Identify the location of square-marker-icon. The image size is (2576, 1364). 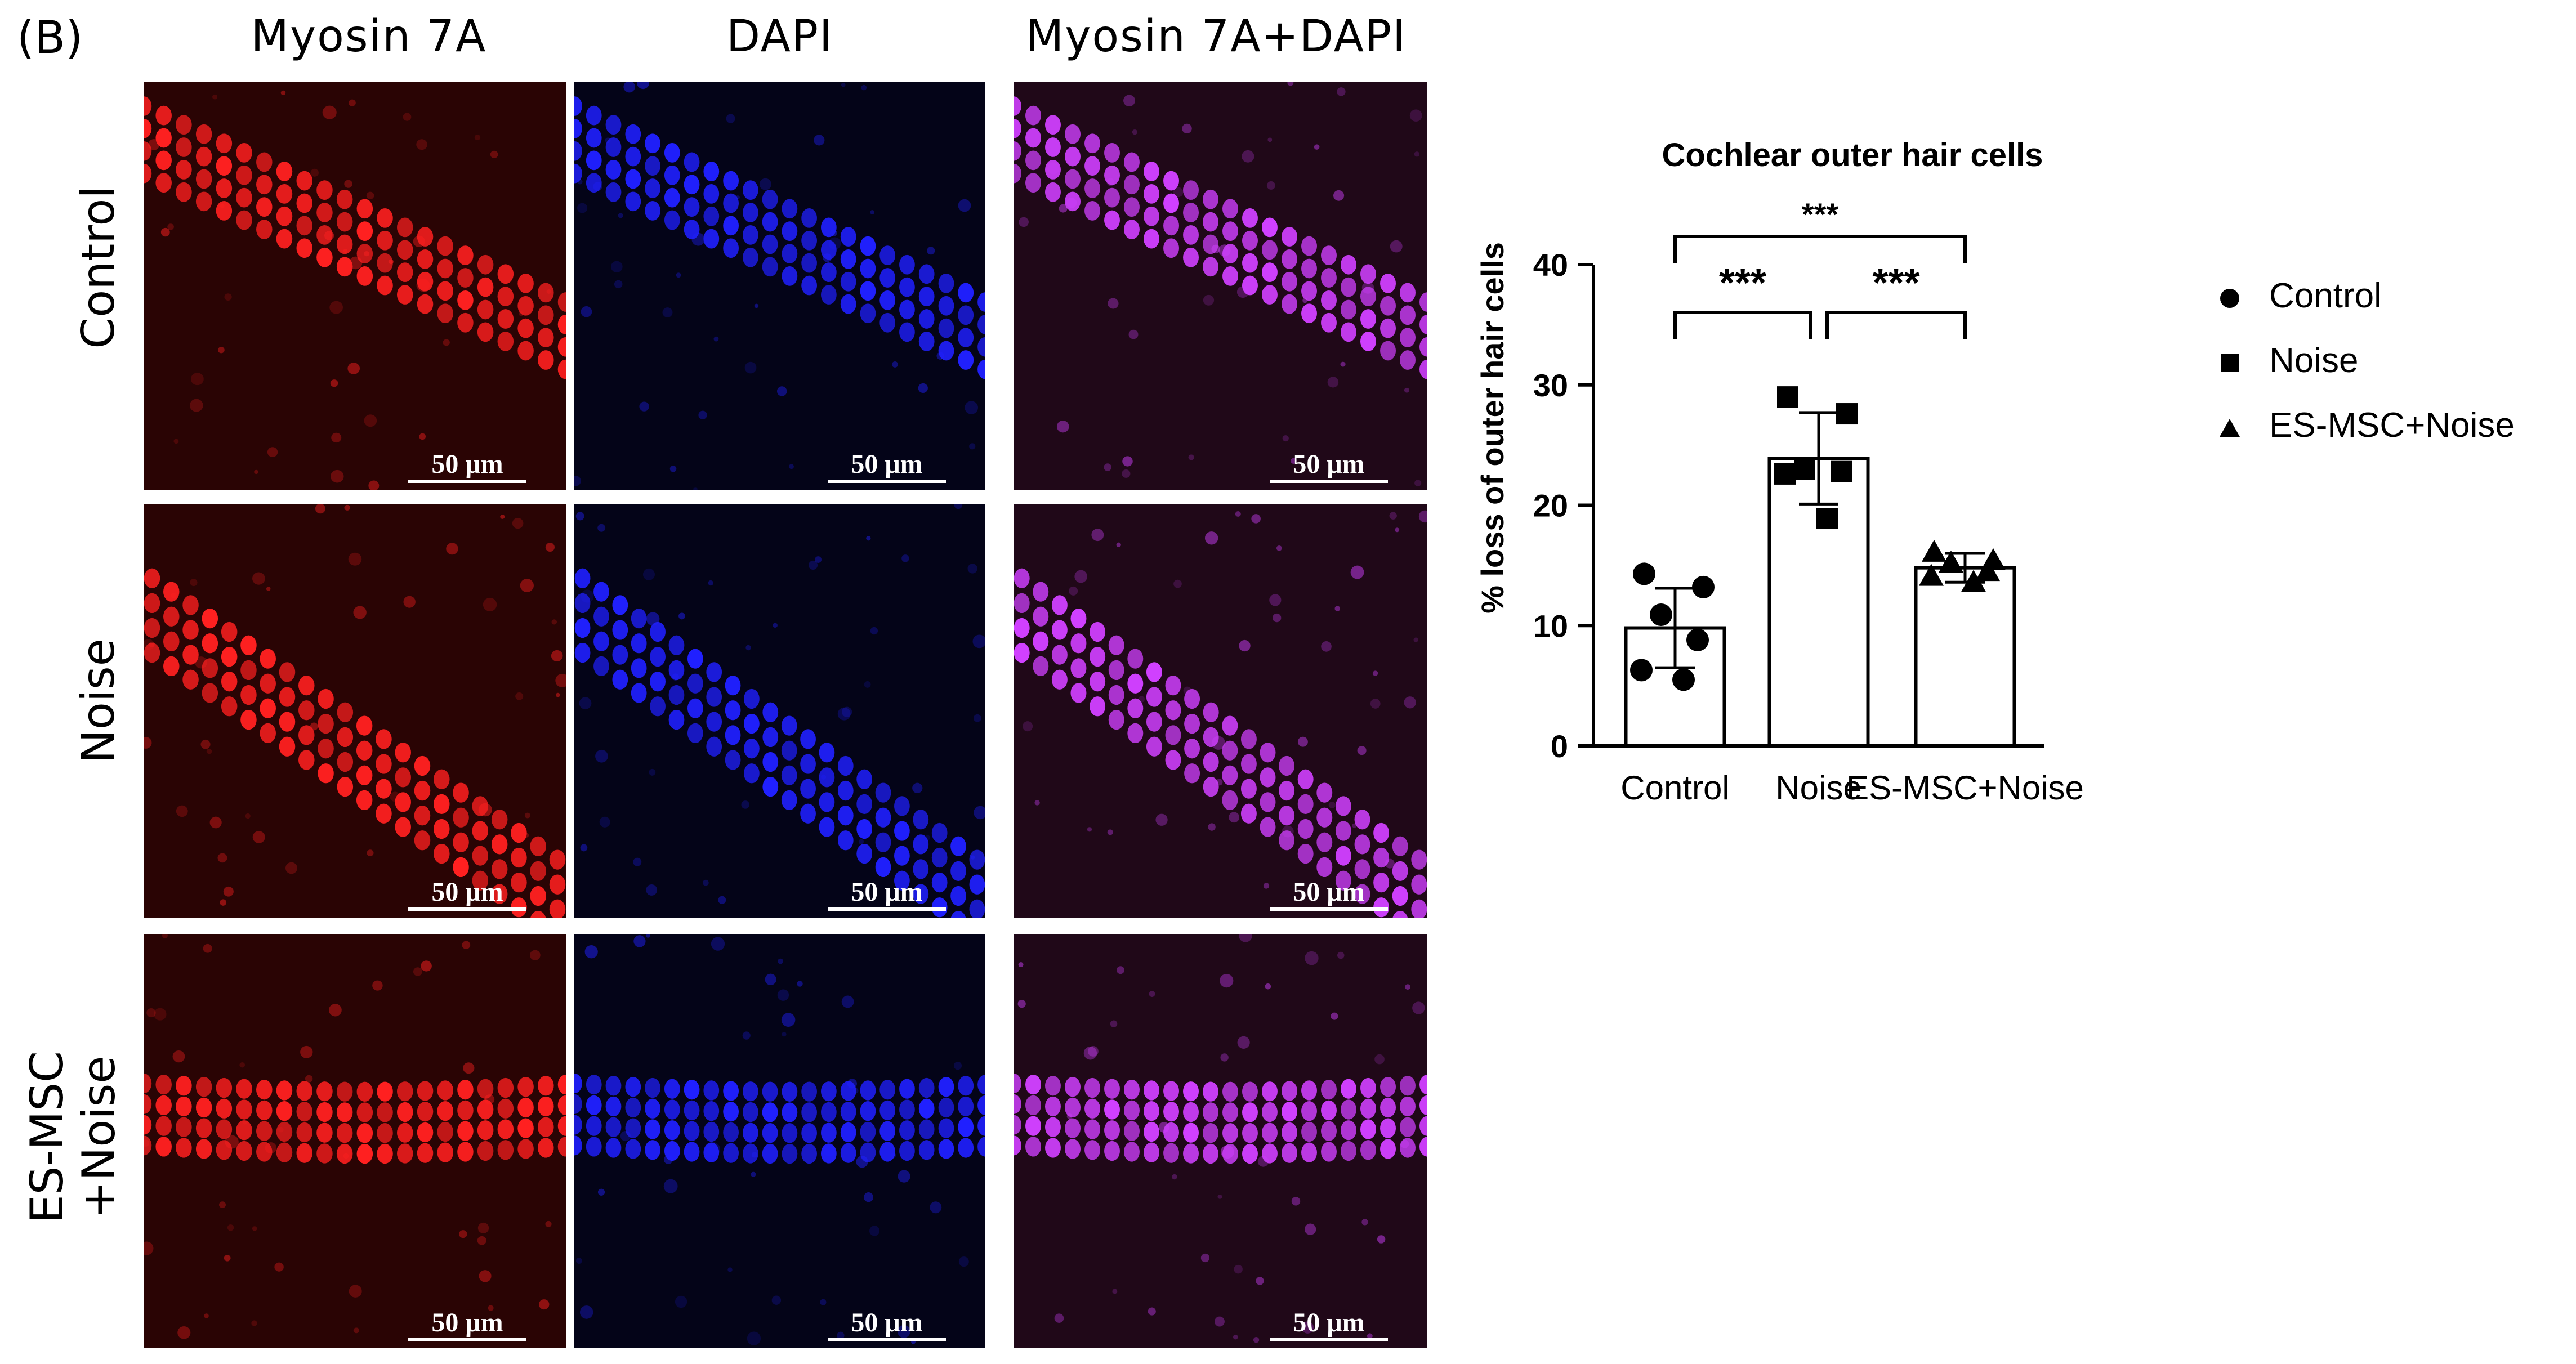
(2230, 363).